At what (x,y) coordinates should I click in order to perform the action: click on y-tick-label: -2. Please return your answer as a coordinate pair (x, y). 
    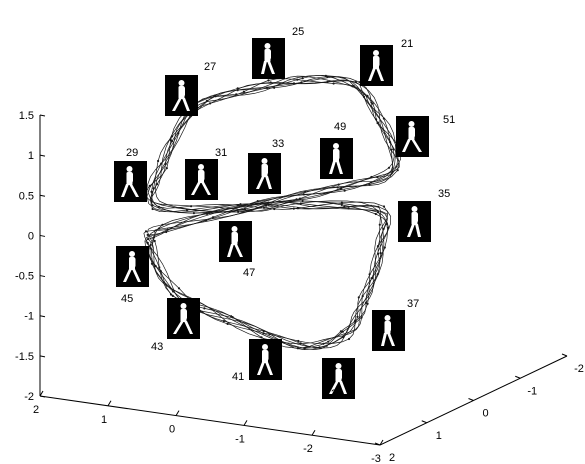
    Looking at the image, I should click on (579, 369).